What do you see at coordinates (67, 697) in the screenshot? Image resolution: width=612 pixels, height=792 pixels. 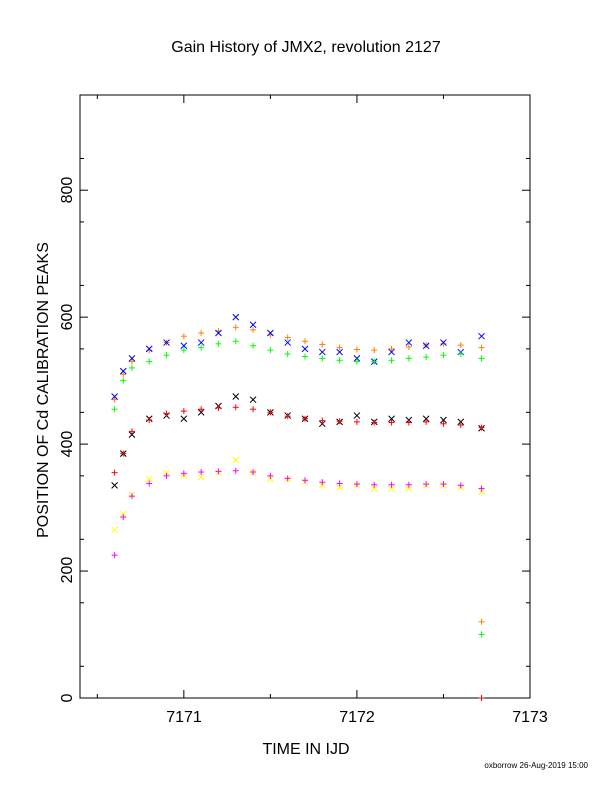 I see `y-tick-label-0: 0` at bounding box center [67, 697].